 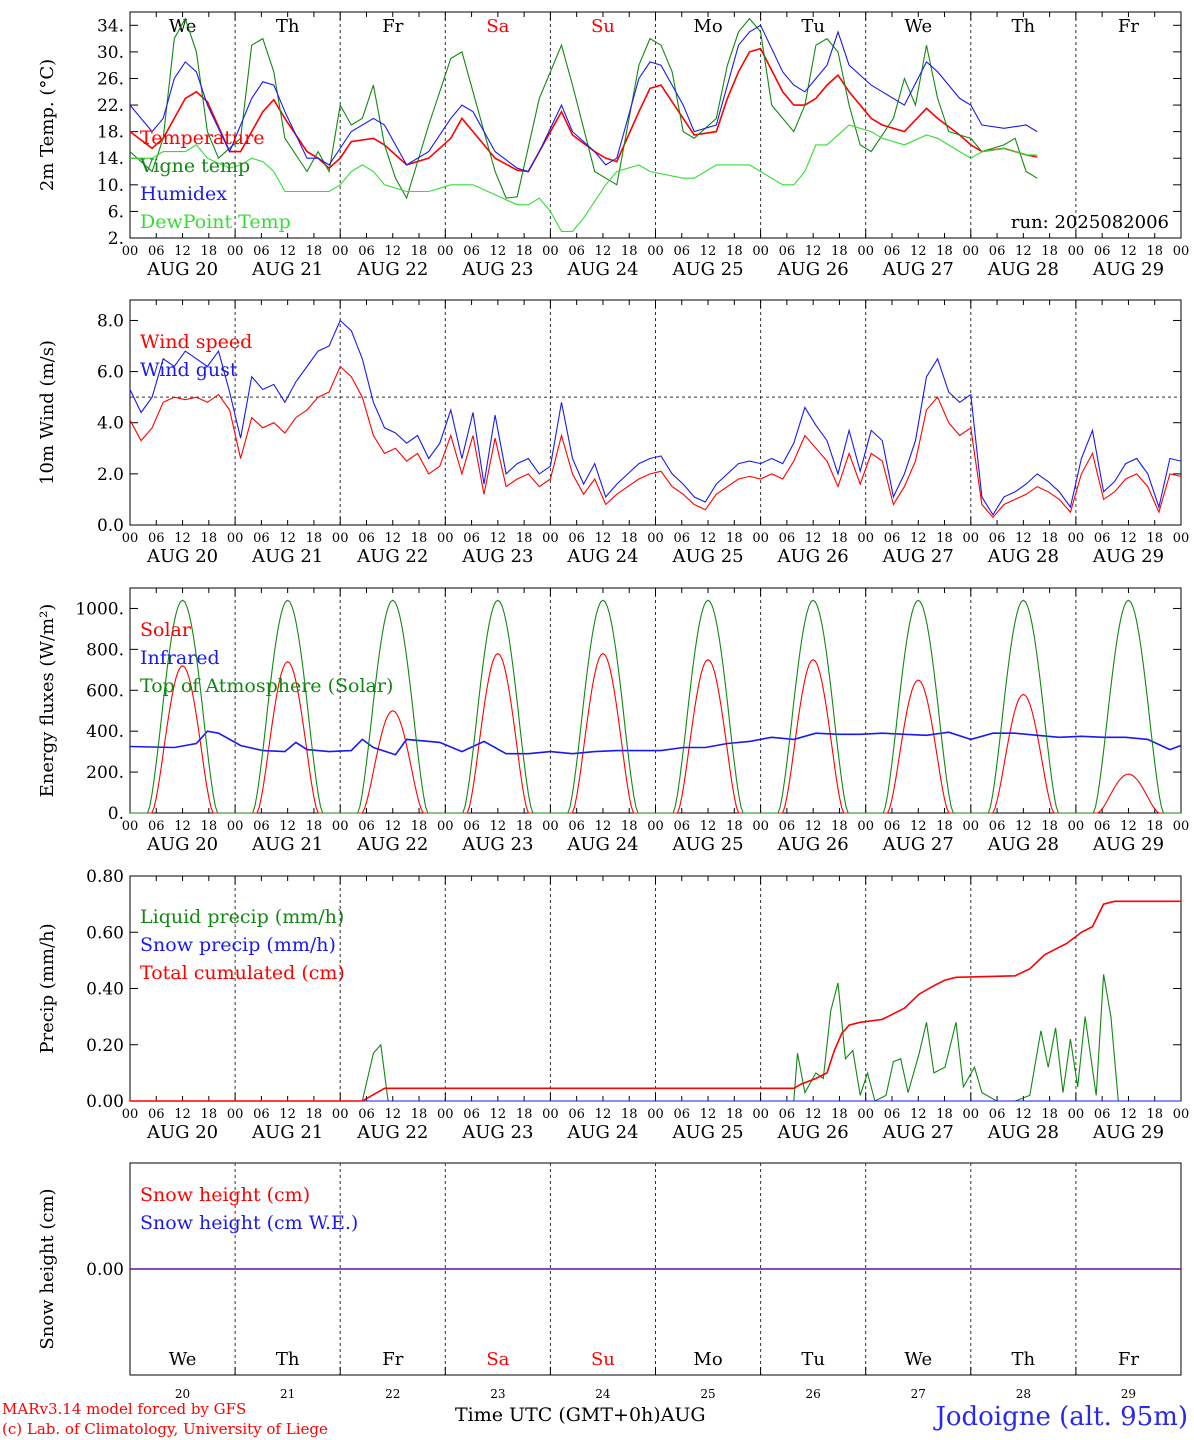 What do you see at coordinates (105, 691) in the screenshot?
I see `y-tick-label: 600.` at bounding box center [105, 691].